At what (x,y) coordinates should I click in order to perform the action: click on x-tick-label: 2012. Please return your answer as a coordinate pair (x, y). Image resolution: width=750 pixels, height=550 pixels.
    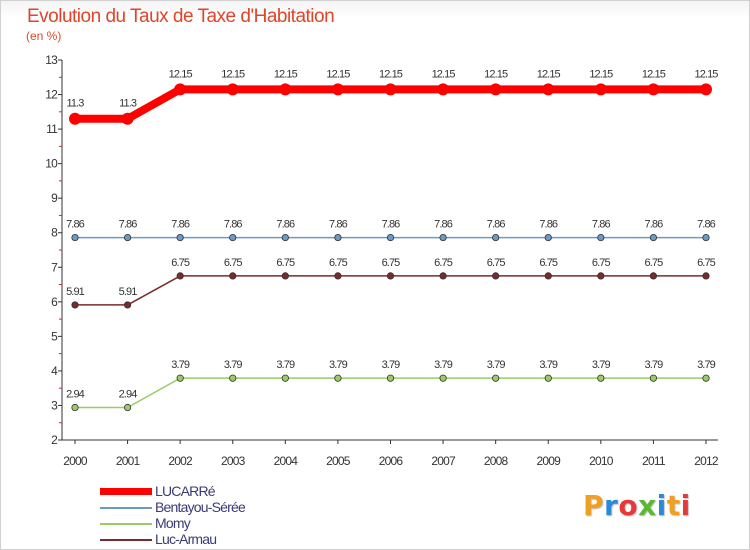
    Looking at the image, I should click on (706, 461).